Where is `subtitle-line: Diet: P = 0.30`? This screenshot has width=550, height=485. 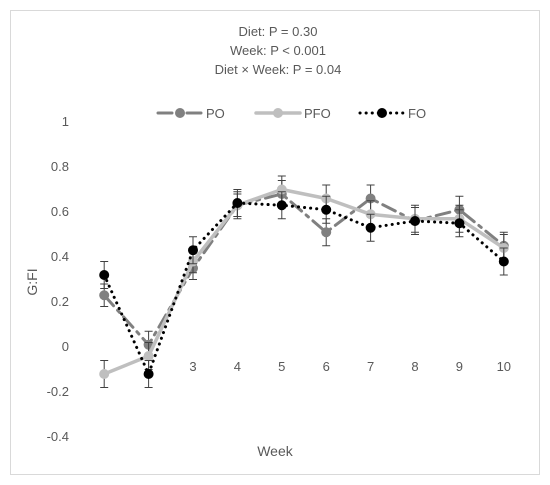 subtitle-line: Diet: P = 0.30 is located at coordinates (278, 31).